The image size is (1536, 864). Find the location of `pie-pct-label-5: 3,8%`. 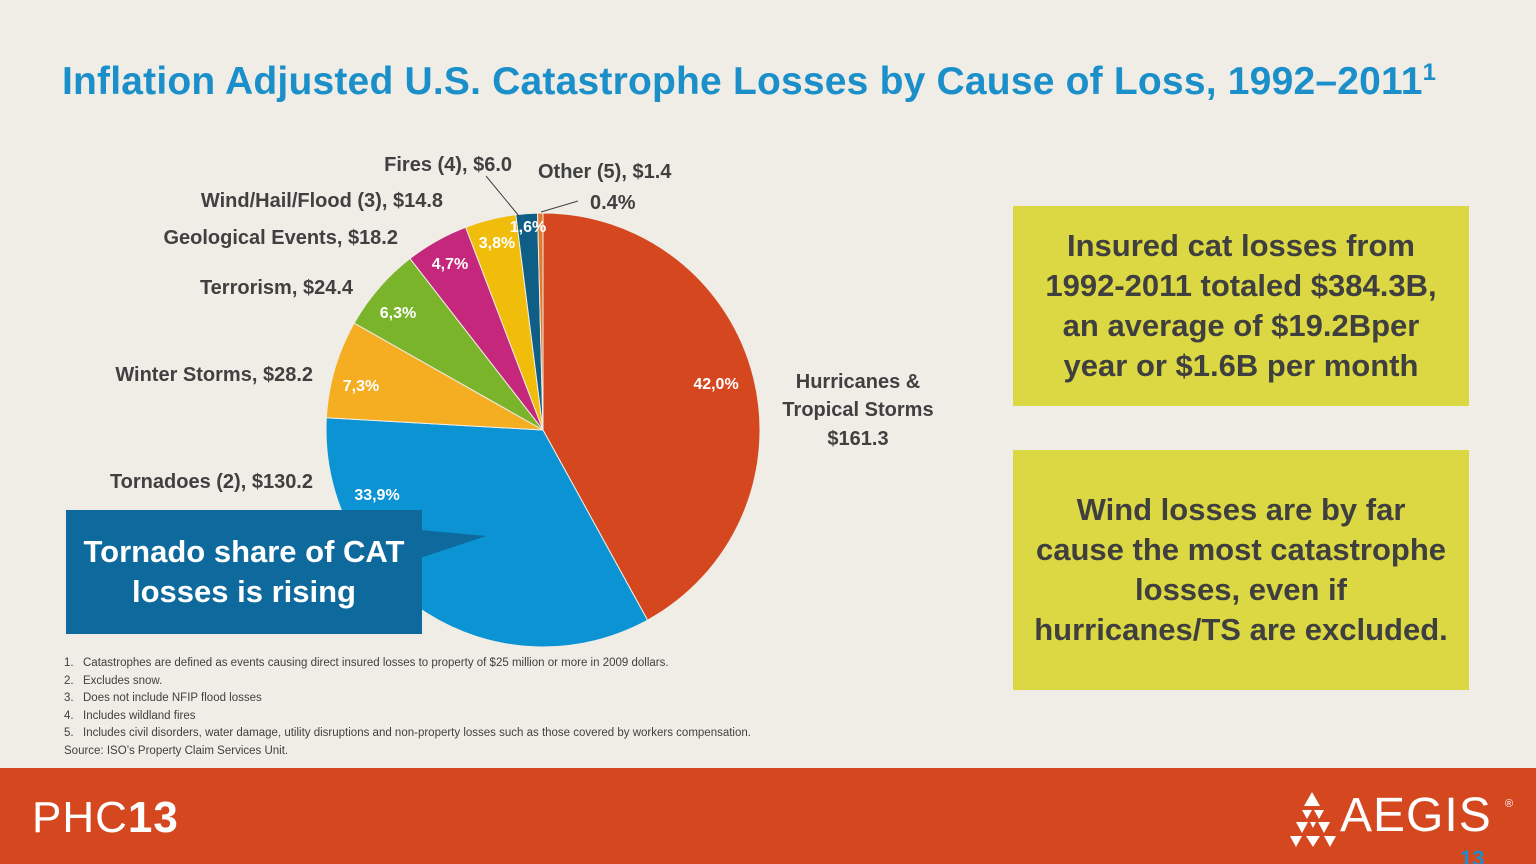

pie-pct-label-5: 3,8% is located at coordinates (497, 243).